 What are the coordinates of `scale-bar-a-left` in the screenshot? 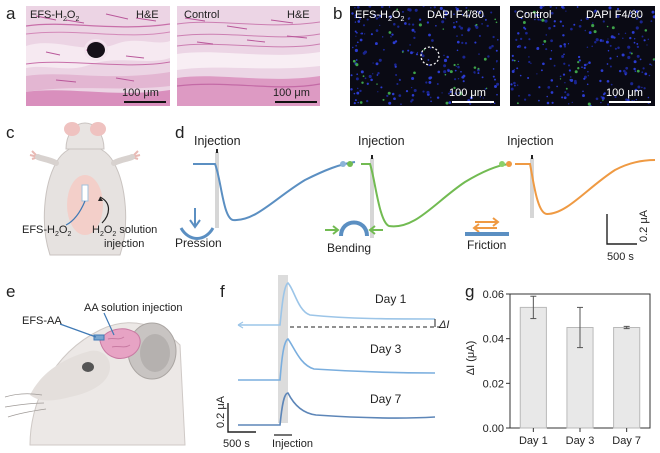 It's located at (145, 102).